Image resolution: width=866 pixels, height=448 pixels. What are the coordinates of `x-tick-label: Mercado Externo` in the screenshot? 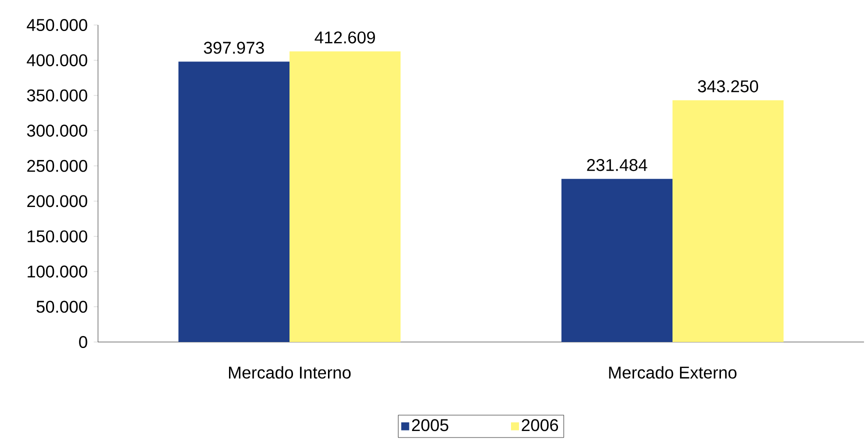 It's located at (672, 372).